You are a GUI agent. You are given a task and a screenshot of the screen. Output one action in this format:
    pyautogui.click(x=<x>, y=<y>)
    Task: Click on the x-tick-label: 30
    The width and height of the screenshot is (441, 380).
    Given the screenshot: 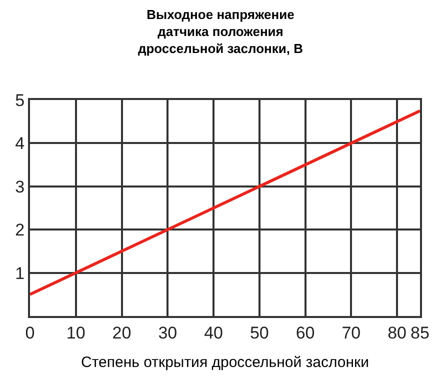 What is the action you would take?
    pyautogui.click(x=168, y=332)
    